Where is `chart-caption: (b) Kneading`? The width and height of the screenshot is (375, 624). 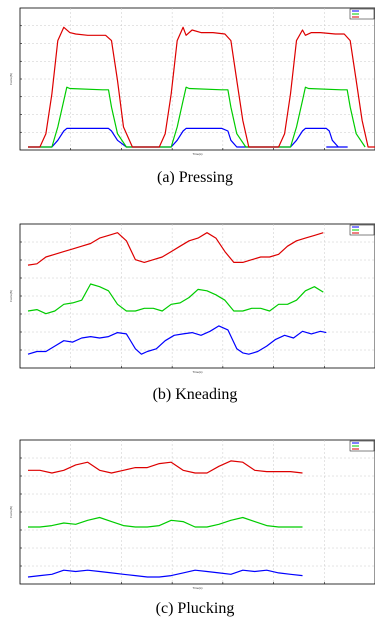
chart-caption: (b) Kneading is located at coordinates (195, 394).